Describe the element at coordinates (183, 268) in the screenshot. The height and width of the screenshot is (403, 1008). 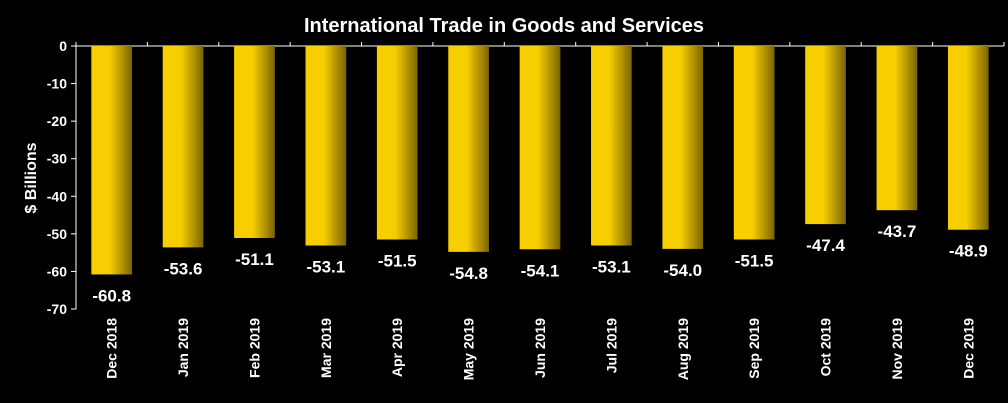
I see `data-label: -53.6` at that location.